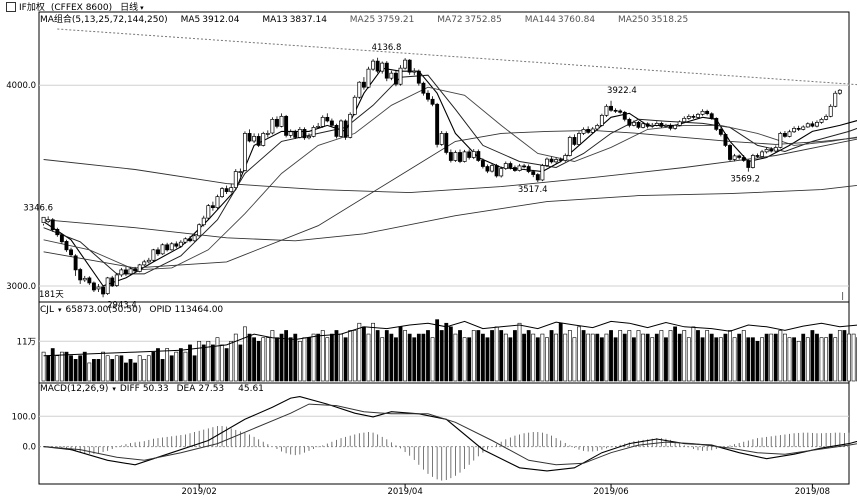  What do you see at coordinates (610, 492) in the screenshot?
I see `x-tick-label: 2019/06` at bounding box center [610, 492].